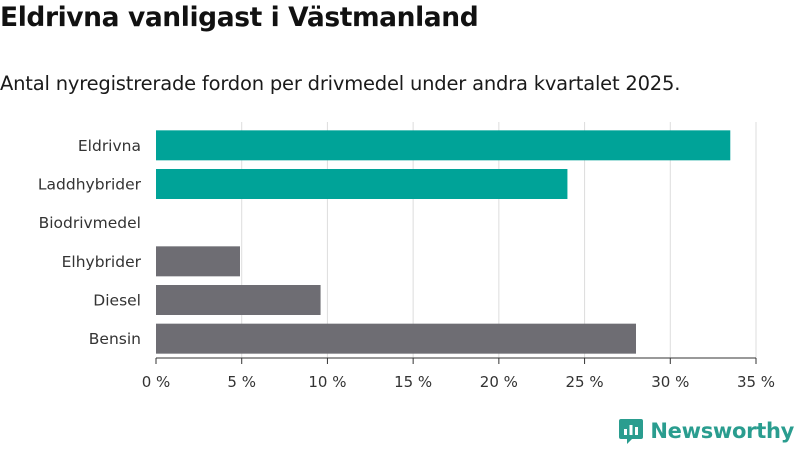  What do you see at coordinates (585, 382) in the screenshot?
I see `x-tick-label-5: 25 %` at bounding box center [585, 382].